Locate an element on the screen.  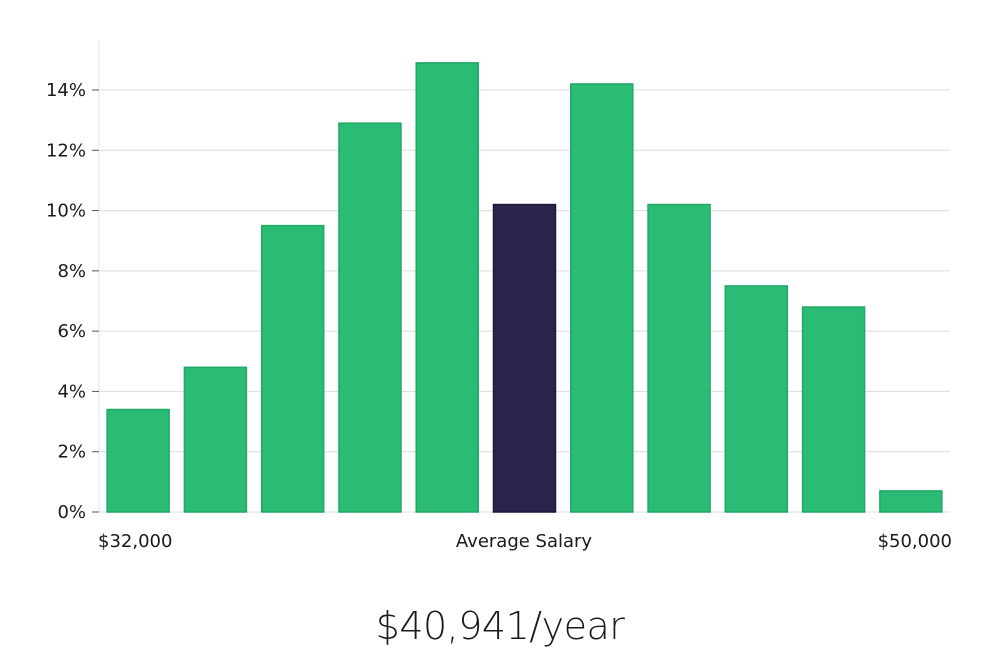
x-max-label: $50,000 is located at coordinates (915, 541).